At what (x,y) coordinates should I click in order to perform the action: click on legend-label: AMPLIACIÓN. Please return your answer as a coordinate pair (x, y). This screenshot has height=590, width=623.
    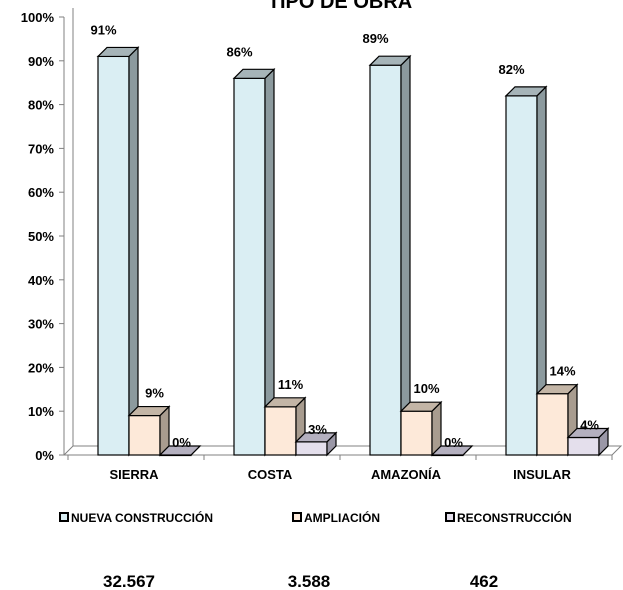
    Looking at the image, I should click on (342, 517).